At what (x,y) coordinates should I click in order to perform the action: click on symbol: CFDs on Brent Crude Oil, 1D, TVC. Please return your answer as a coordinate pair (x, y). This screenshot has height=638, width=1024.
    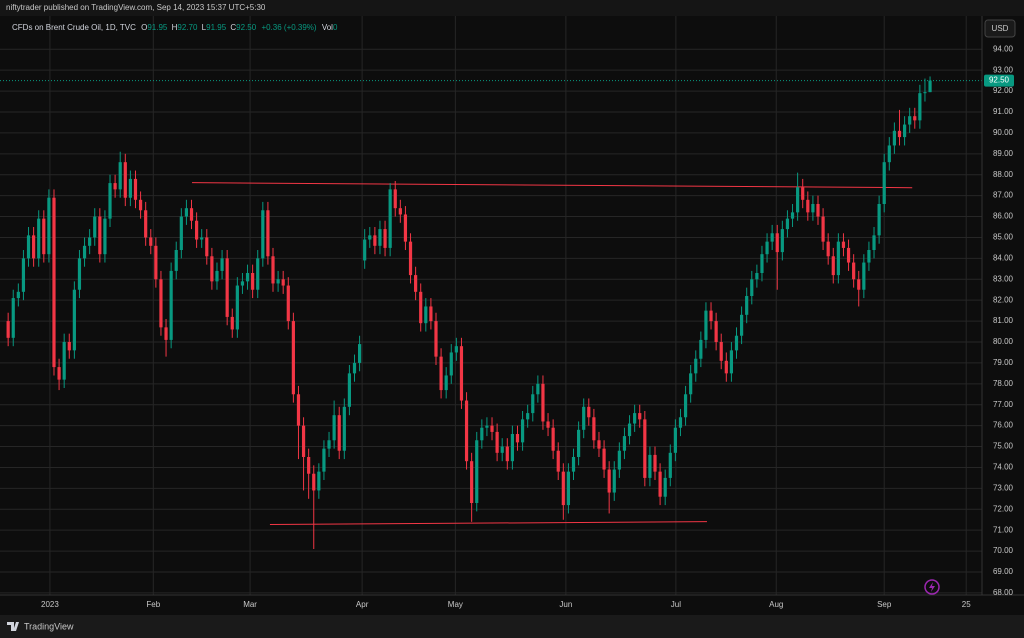
    Looking at the image, I should click on (74, 27).